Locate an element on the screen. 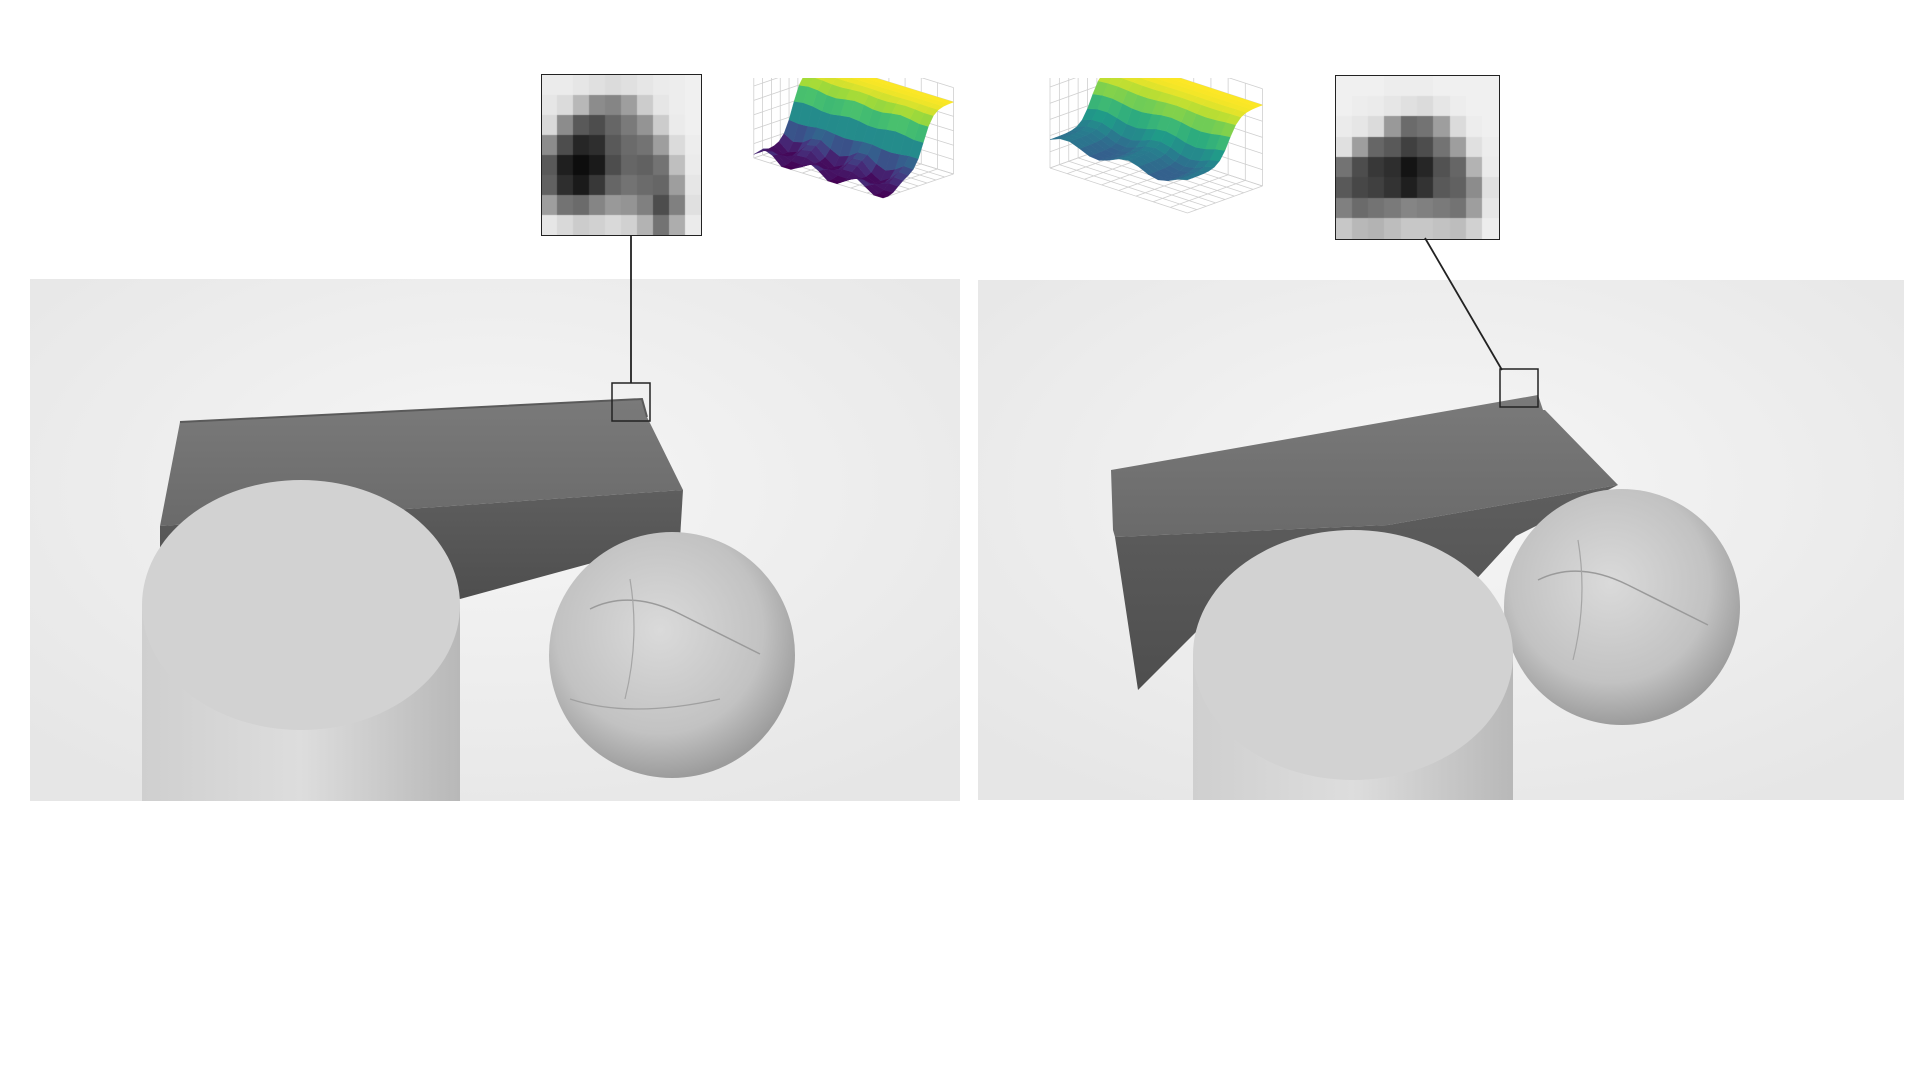 Image resolution: width=1920 pixels, height=1080 pixels. left-zoom-patch is located at coordinates (621, 155).